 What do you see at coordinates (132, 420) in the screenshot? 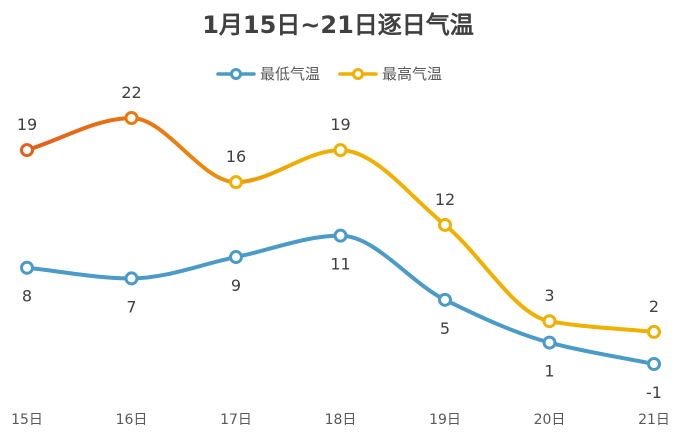
I see `x-tick-label: 16日` at bounding box center [132, 420].